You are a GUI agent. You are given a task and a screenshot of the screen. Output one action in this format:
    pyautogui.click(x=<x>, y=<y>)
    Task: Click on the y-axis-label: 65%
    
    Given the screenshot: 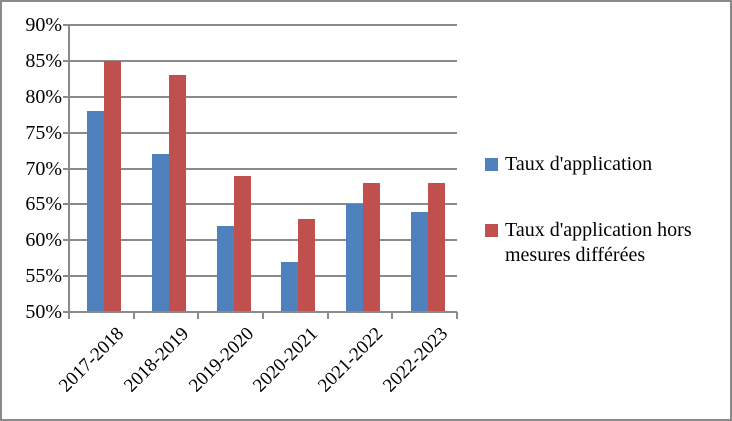 What is the action you would take?
    pyautogui.click(x=43, y=204)
    